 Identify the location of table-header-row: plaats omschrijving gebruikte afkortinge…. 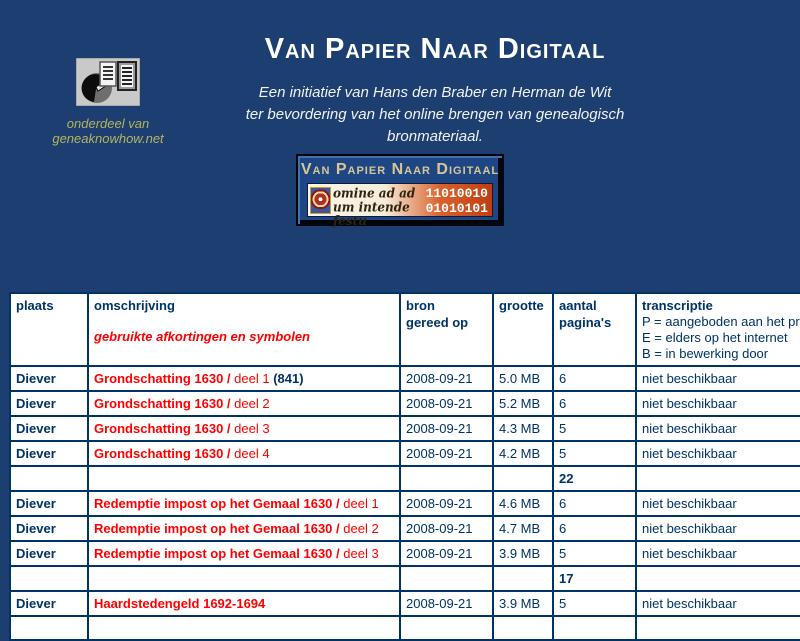
(404, 329).